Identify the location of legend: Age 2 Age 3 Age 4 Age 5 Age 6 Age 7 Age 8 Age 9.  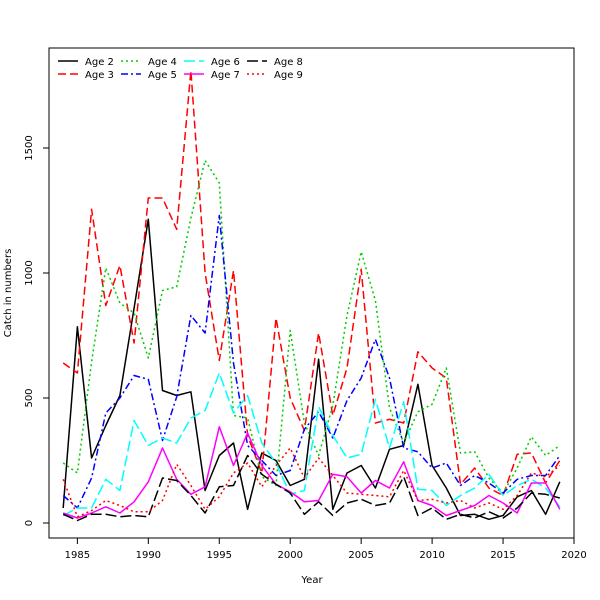
(180, 69).